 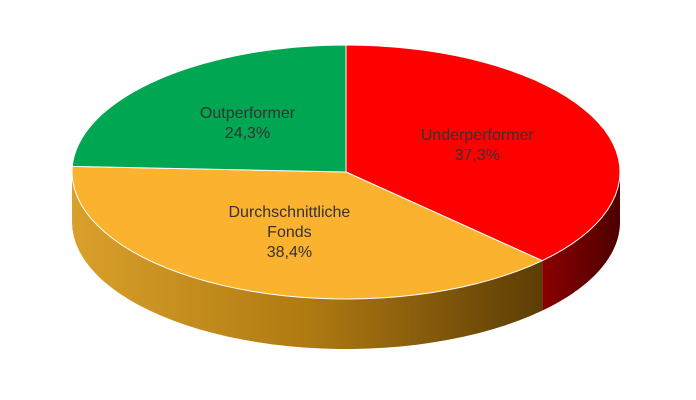 What do you see at coordinates (247, 124) in the screenshot?
I see `slice-label: Outperformer 24,3%` at bounding box center [247, 124].